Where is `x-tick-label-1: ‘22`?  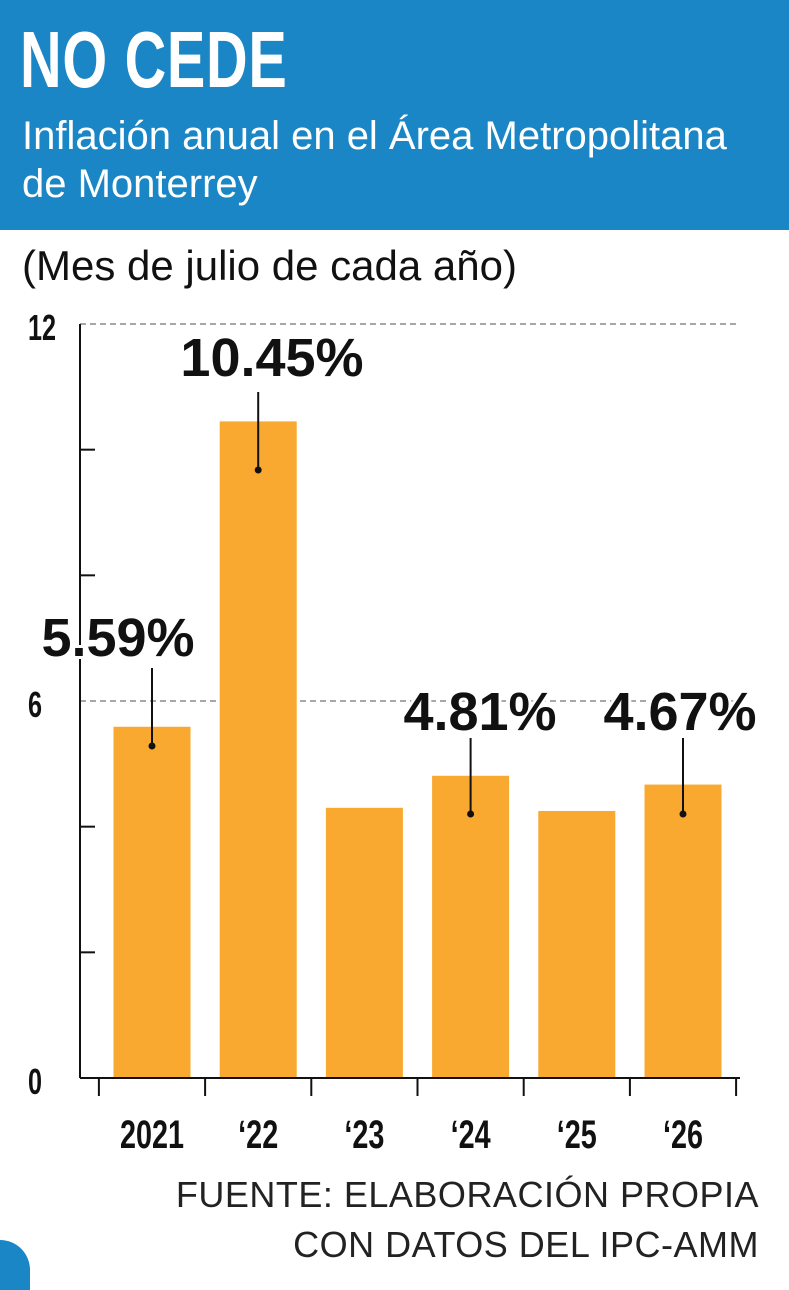 x-tick-label-1: ‘22 is located at coordinates (258, 1134).